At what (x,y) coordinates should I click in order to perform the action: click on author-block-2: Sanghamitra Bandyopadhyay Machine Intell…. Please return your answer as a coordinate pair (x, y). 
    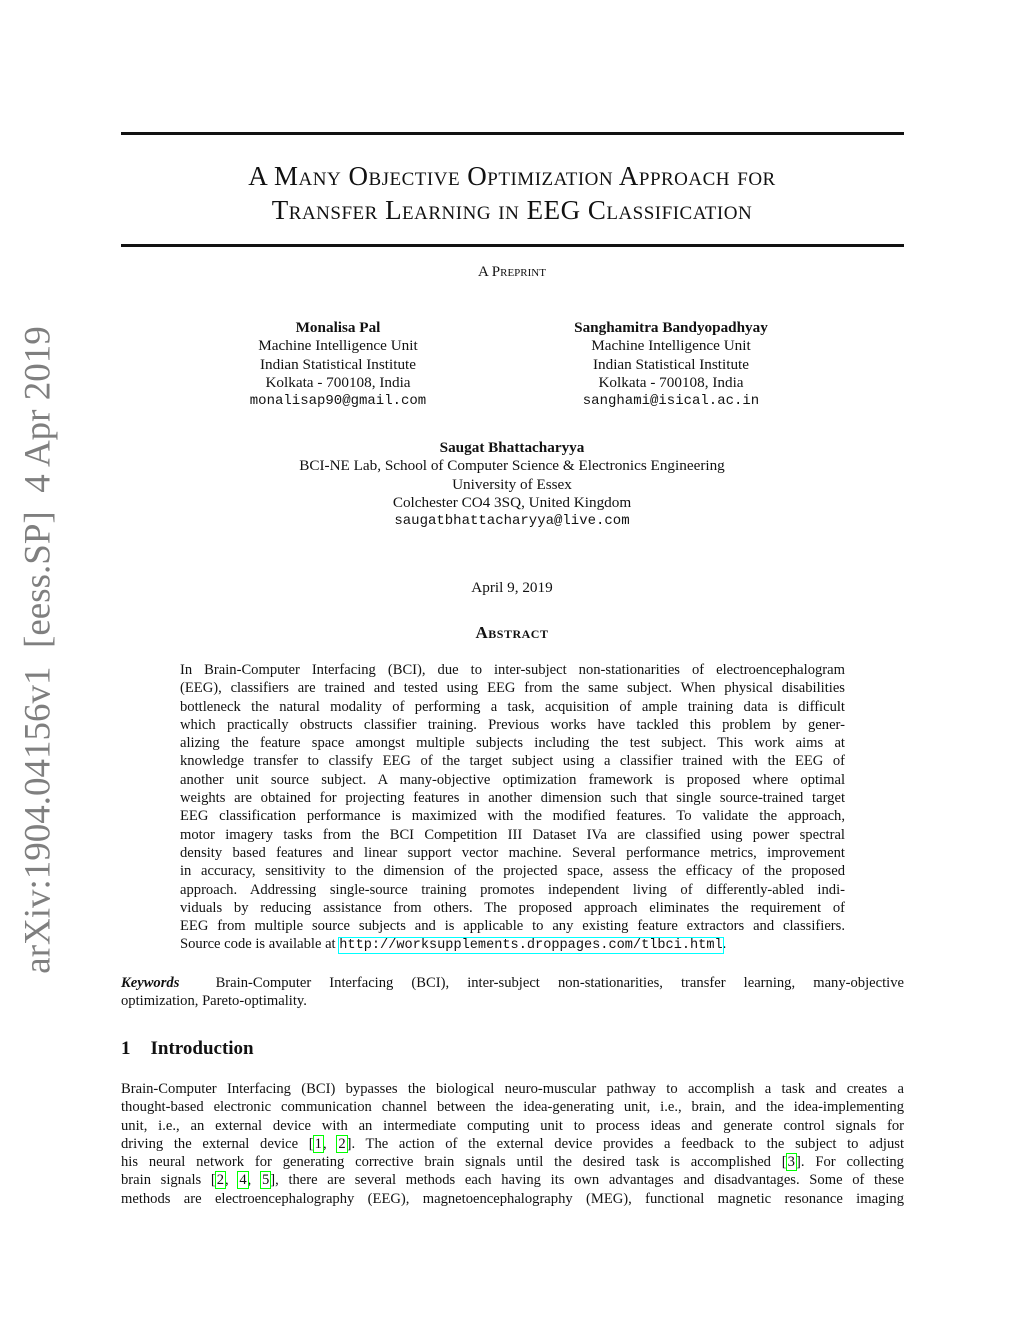
    Looking at the image, I should click on (671, 364).